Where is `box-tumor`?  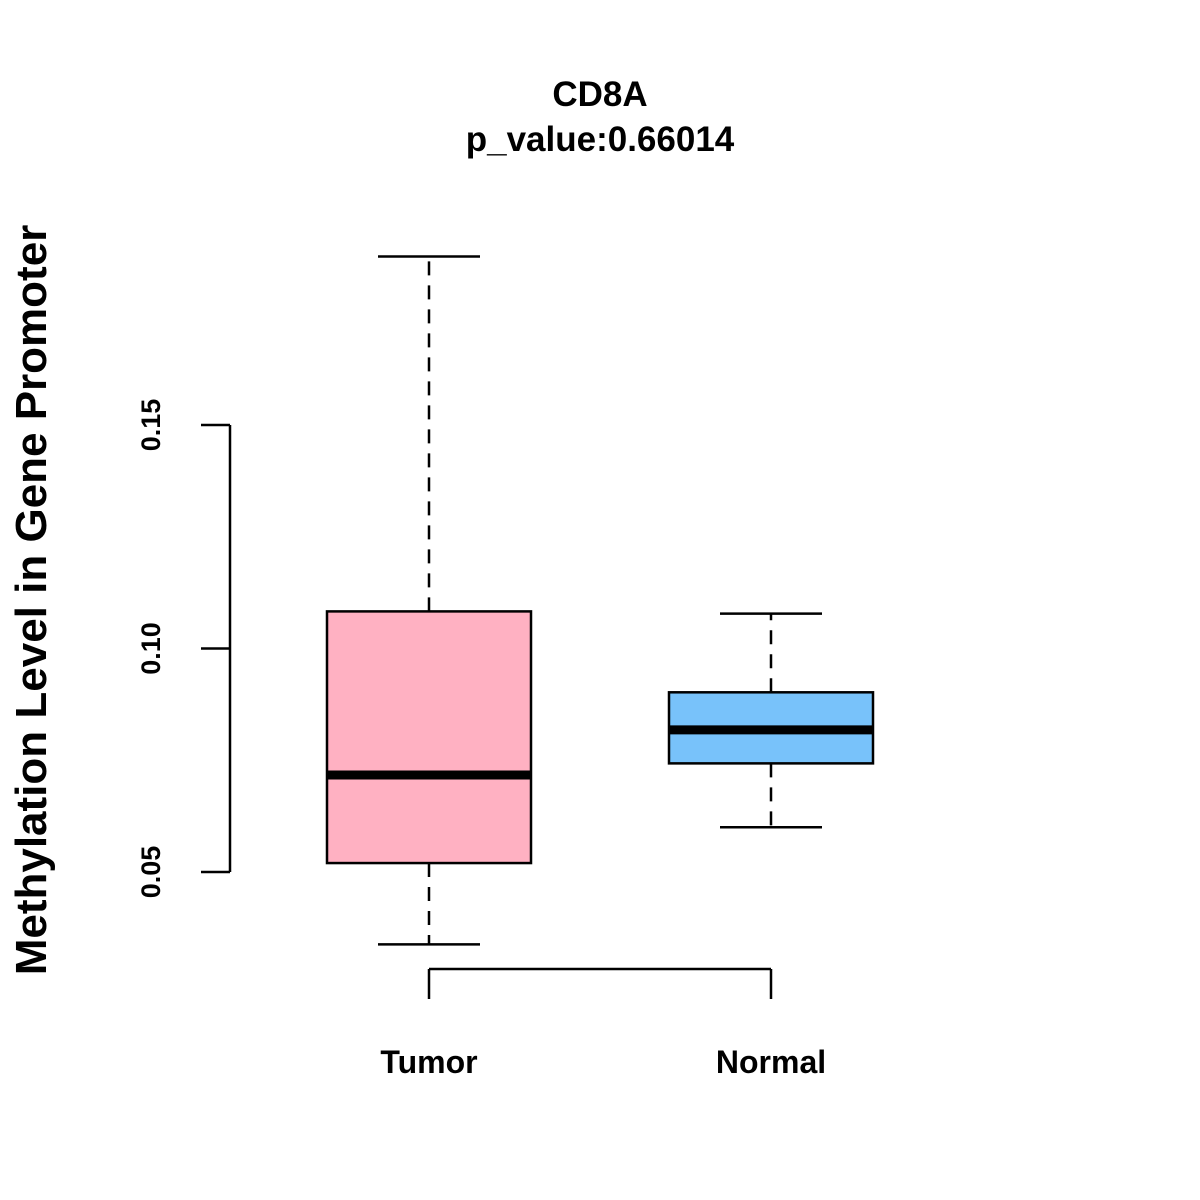 box-tumor is located at coordinates (429, 600).